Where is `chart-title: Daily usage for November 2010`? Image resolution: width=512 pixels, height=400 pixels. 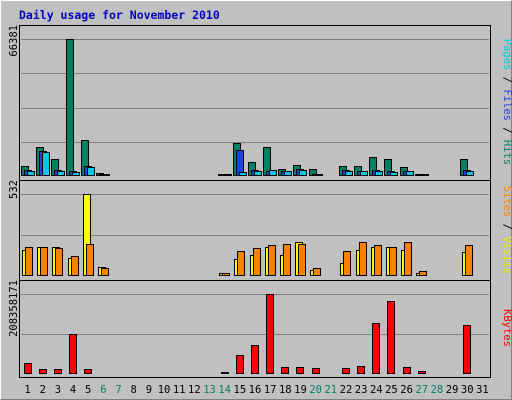 chart-title: Daily usage for November 2010 is located at coordinates (119, 15).